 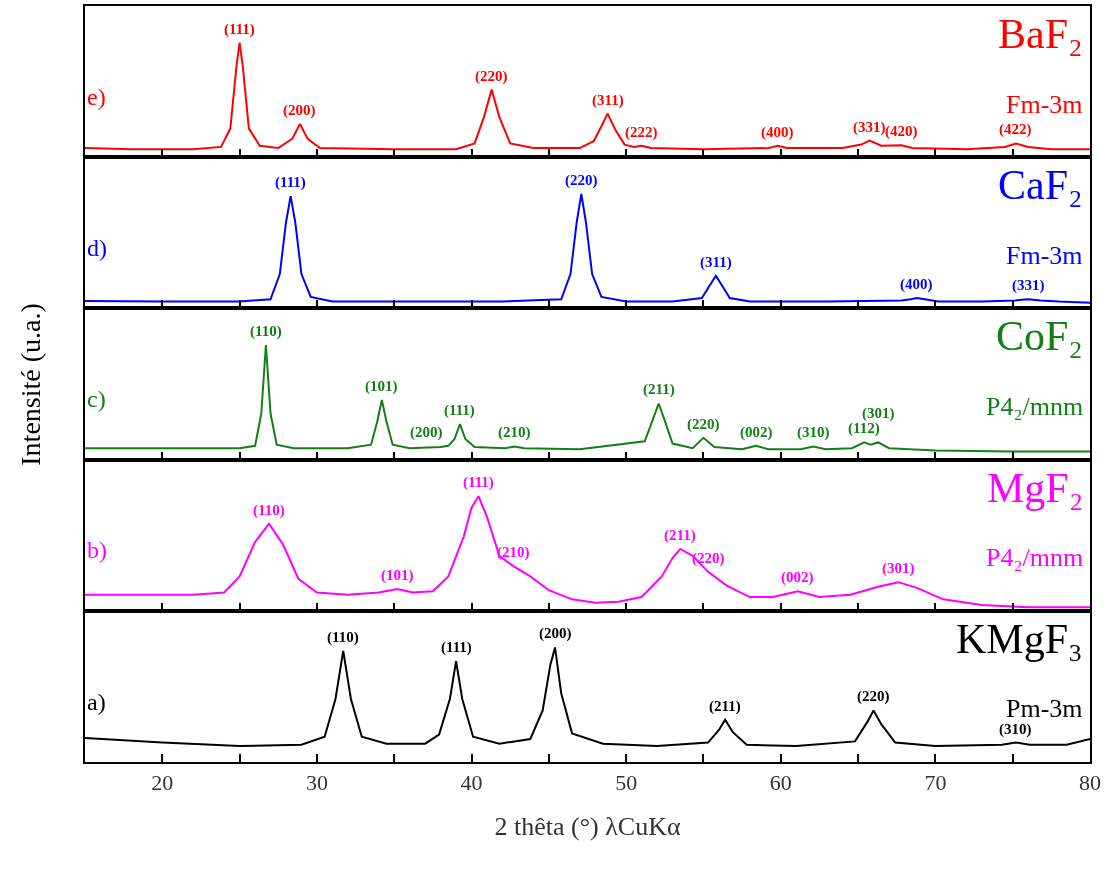 I want to click on annotation: b), so click(x=97, y=550).